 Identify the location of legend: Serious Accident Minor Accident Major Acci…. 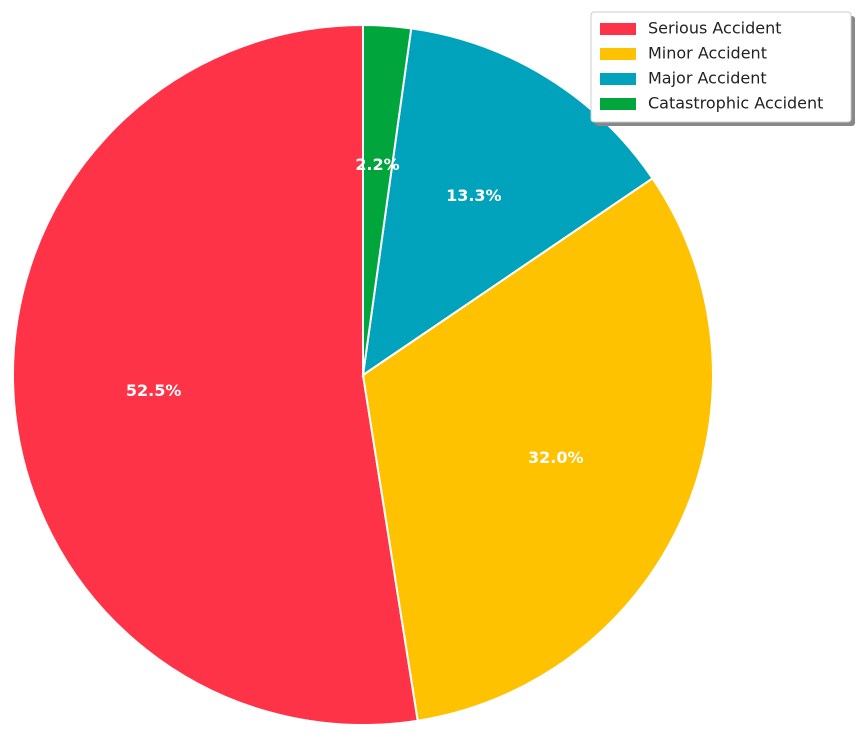
(722, 68).